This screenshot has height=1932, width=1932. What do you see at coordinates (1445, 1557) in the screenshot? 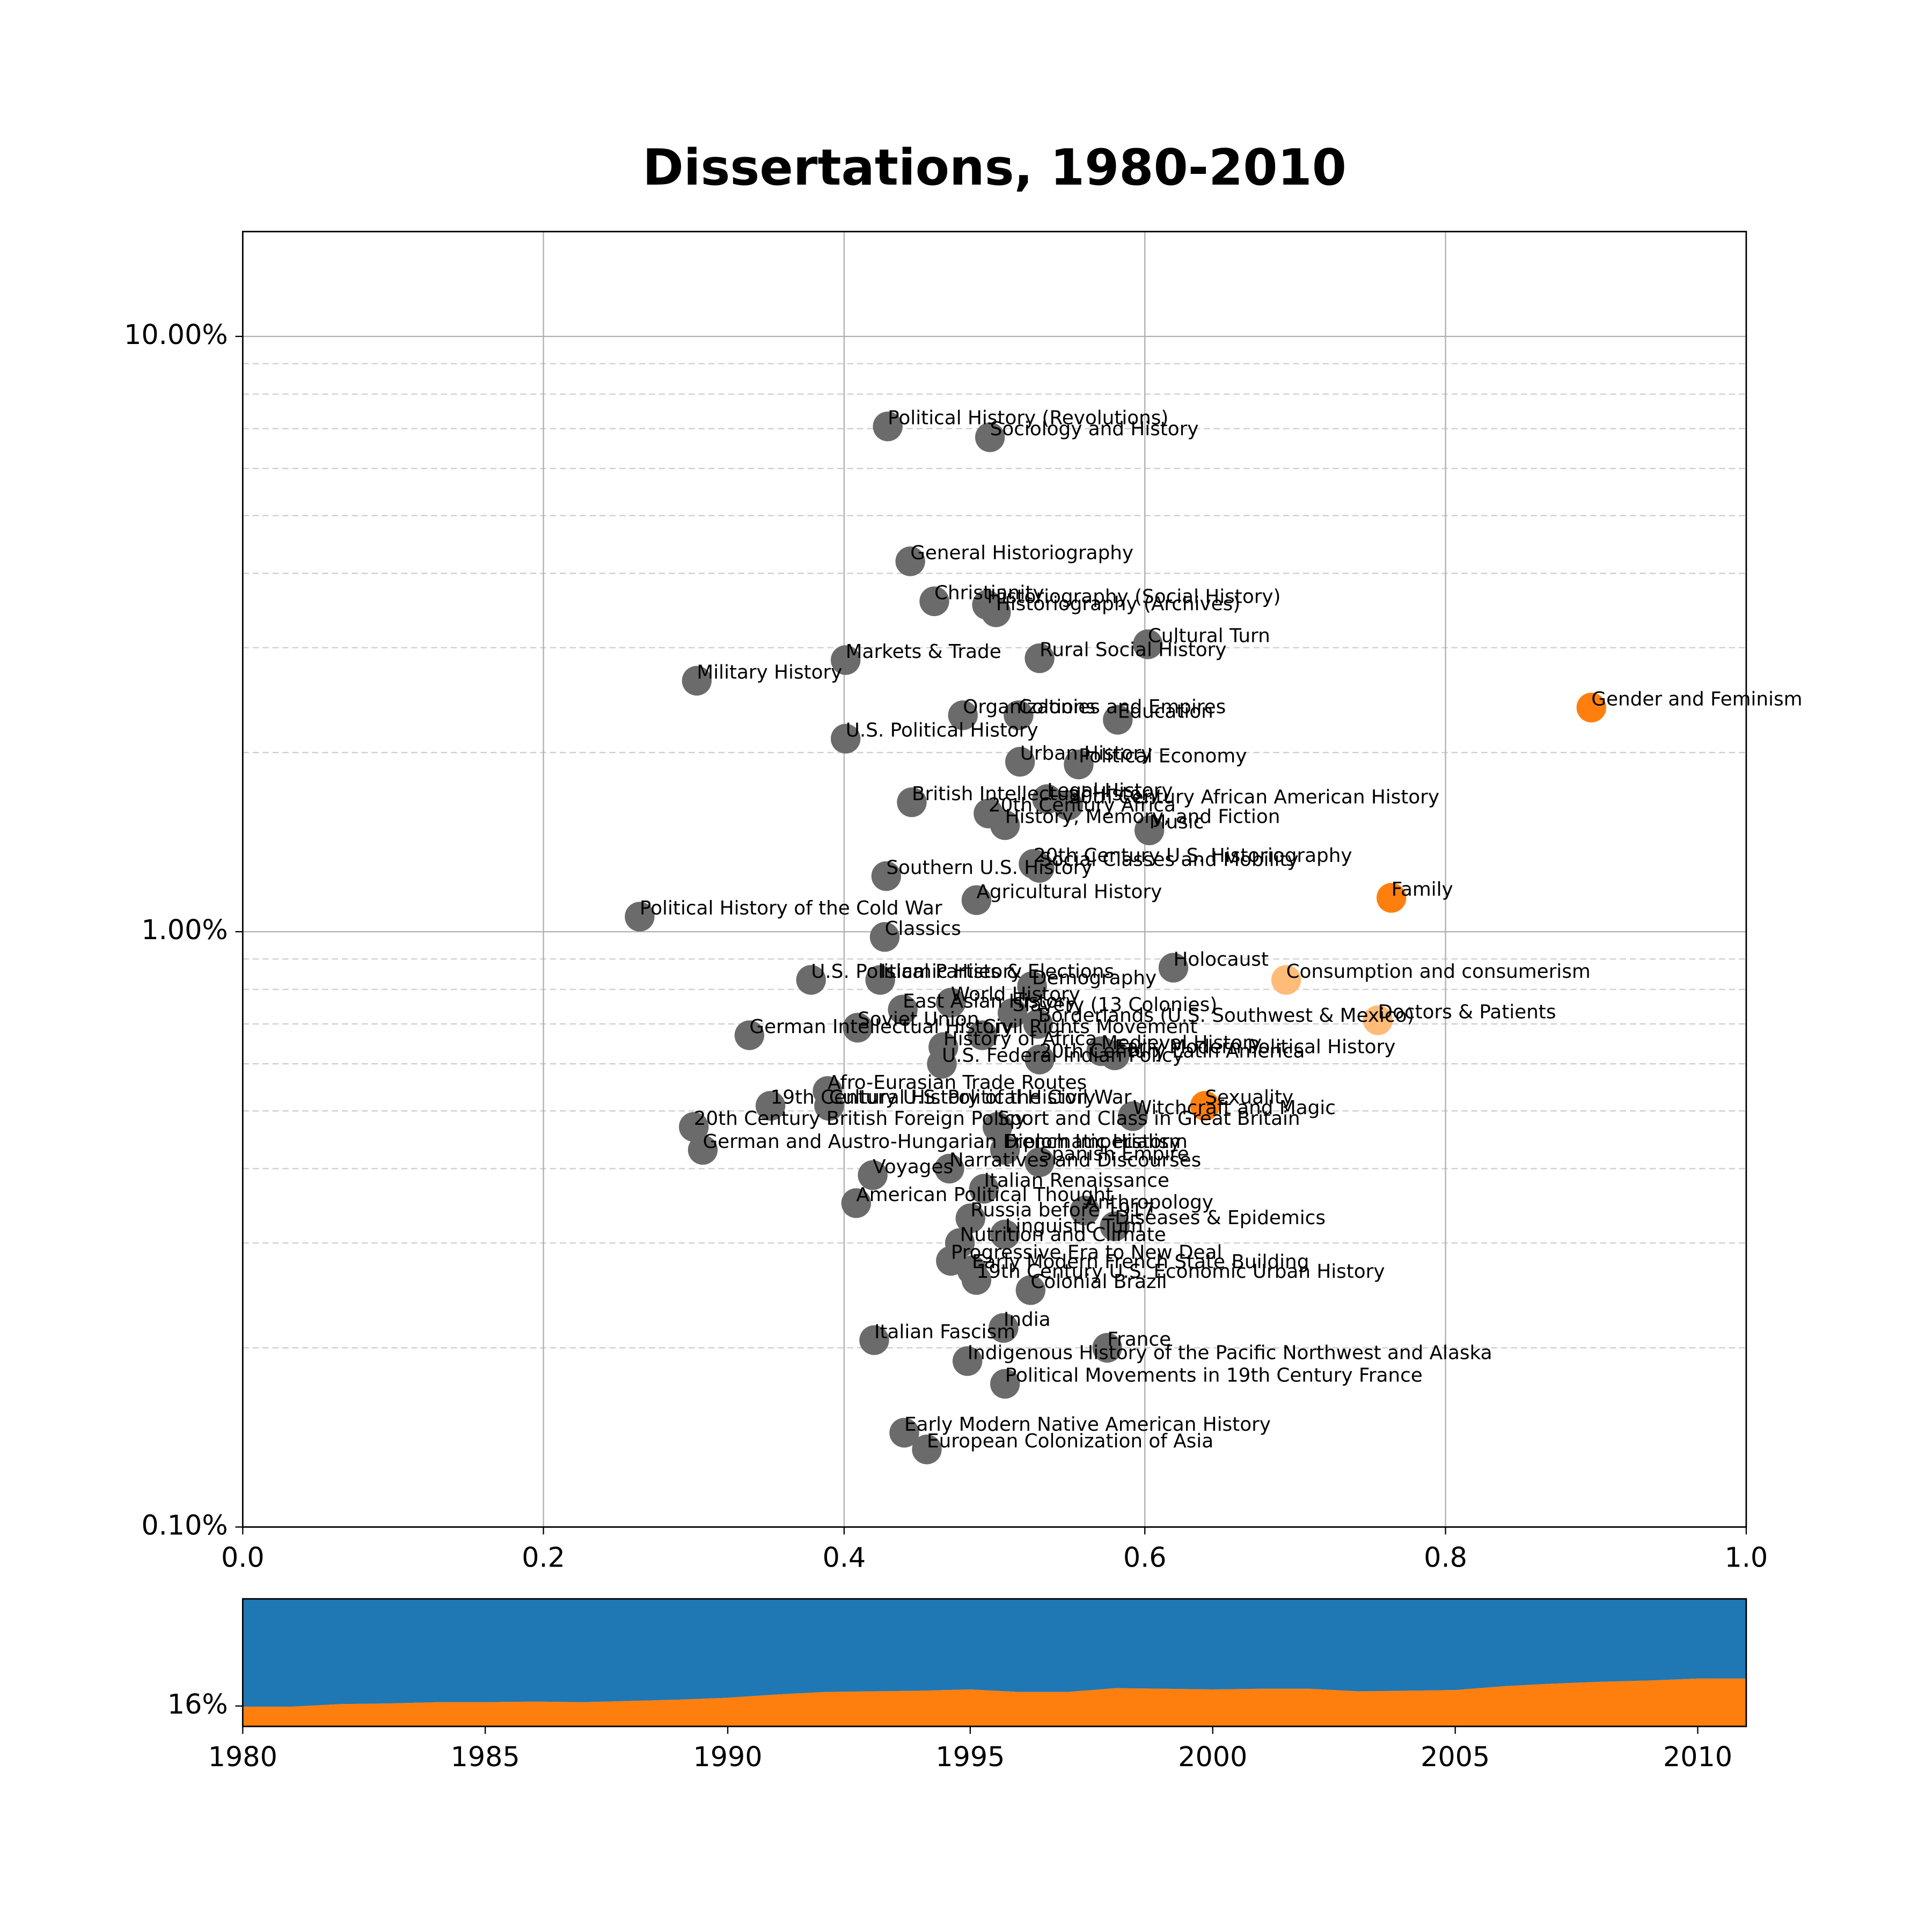
I see `x-tick-label: 0.8` at bounding box center [1445, 1557].